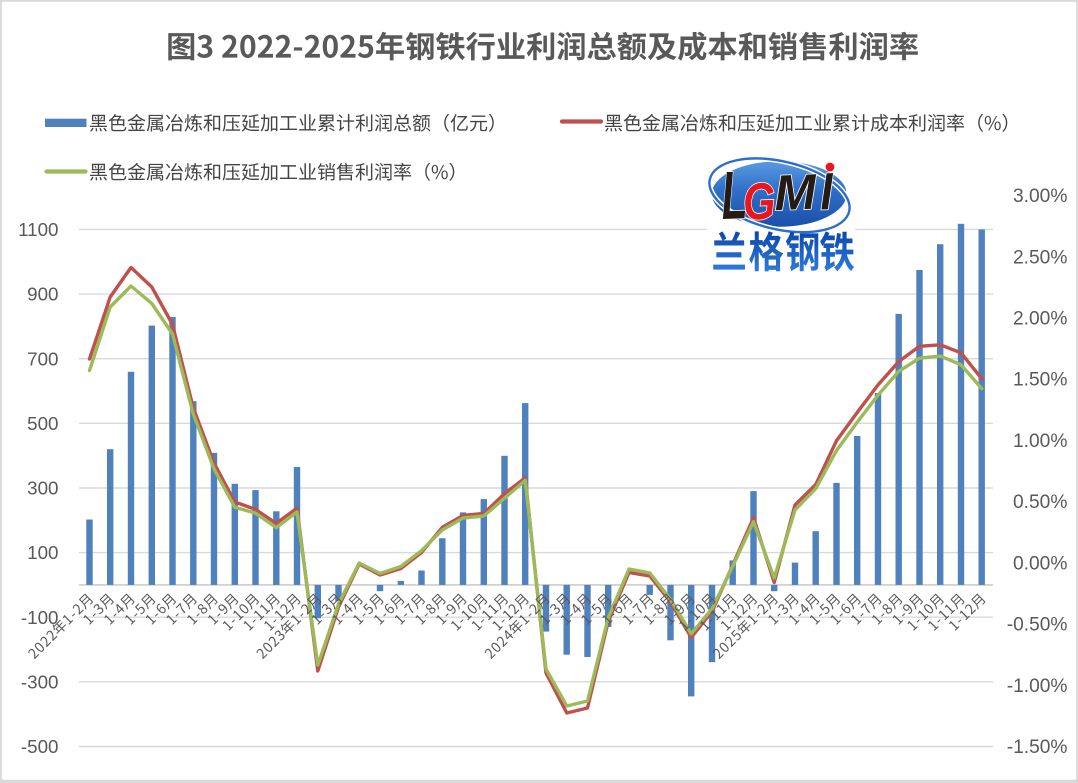 The image size is (1078, 783). What do you see at coordinates (759, 201) in the screenshot?
I see `svg-text: G` at bounding box center [759, 201].